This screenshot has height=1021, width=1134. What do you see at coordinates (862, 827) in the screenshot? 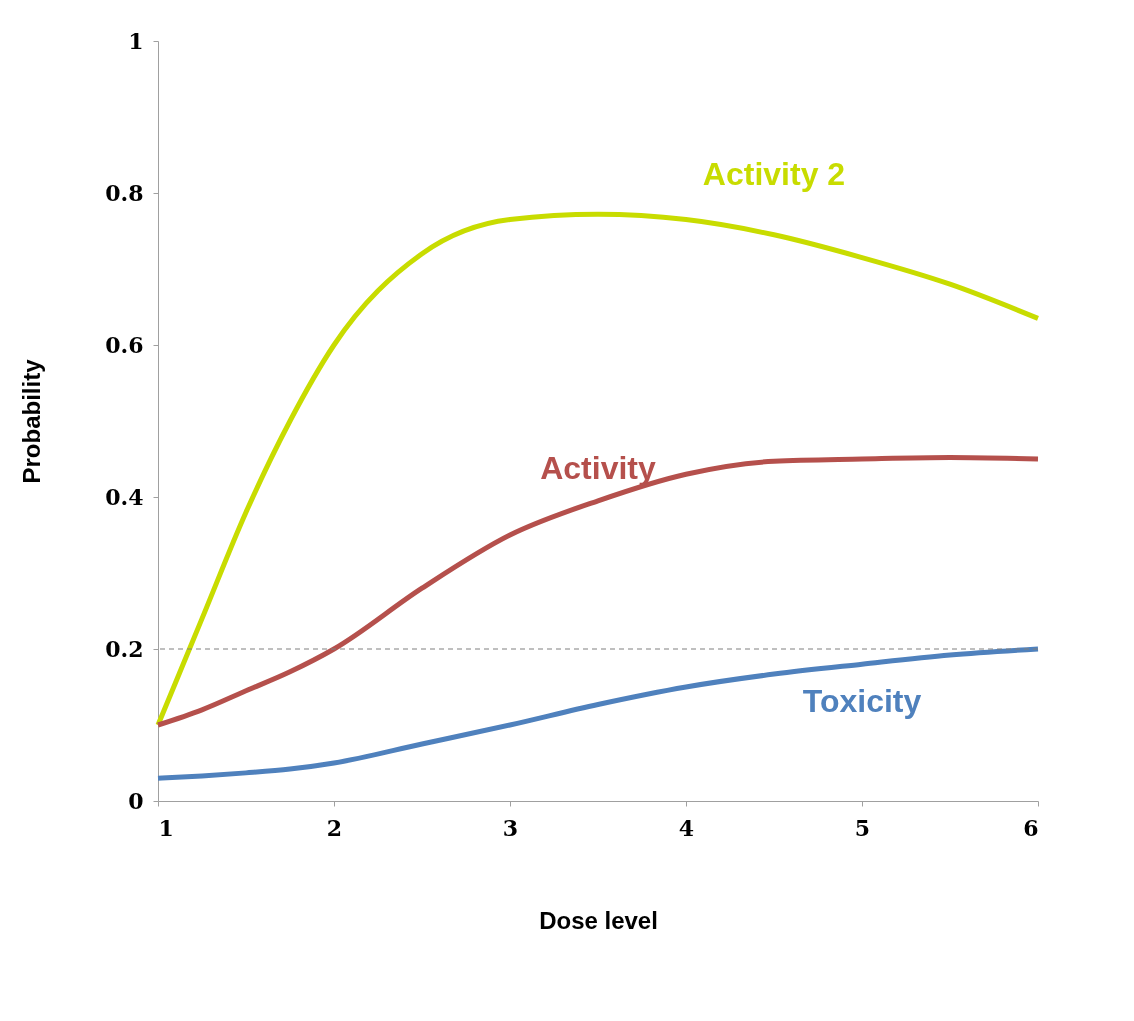
I see `x-tick-label: 5` at bounding box center [862, 827].